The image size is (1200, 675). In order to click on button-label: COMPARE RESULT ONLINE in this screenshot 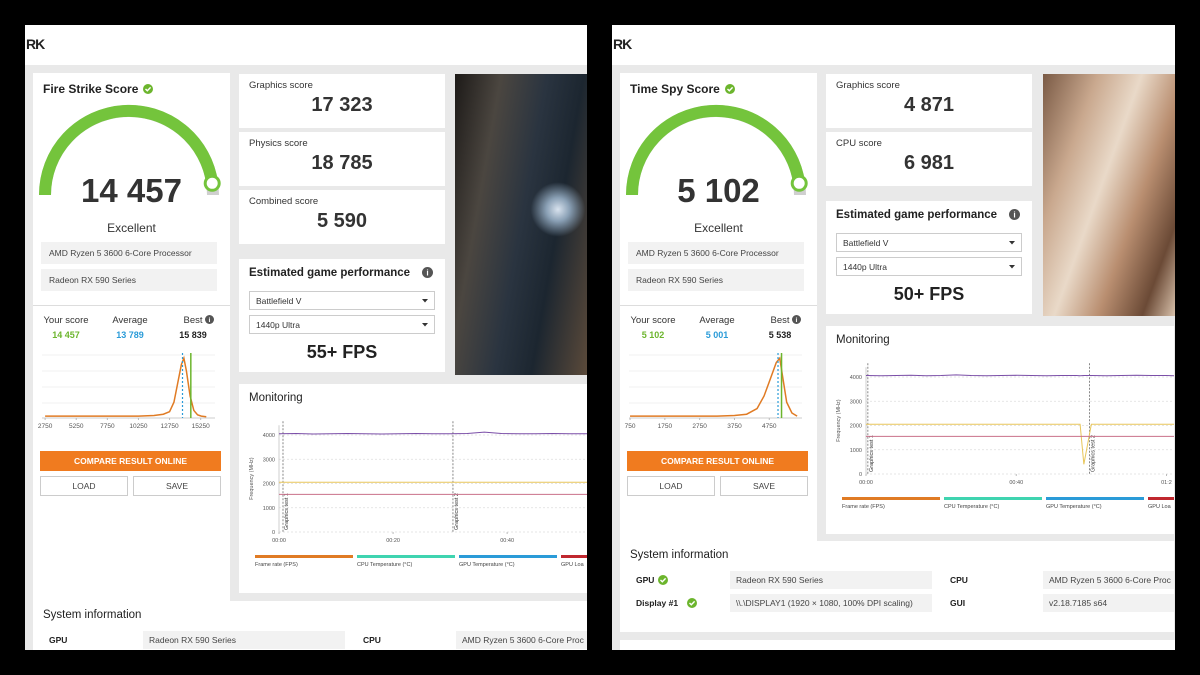, I will do `click(717, 461)`.